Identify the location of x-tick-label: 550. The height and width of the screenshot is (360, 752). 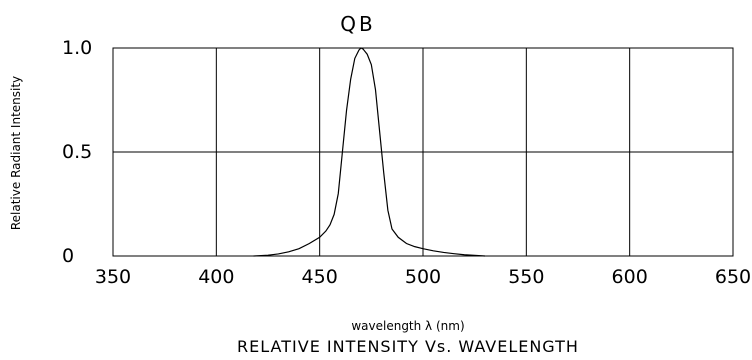
(526, 277).